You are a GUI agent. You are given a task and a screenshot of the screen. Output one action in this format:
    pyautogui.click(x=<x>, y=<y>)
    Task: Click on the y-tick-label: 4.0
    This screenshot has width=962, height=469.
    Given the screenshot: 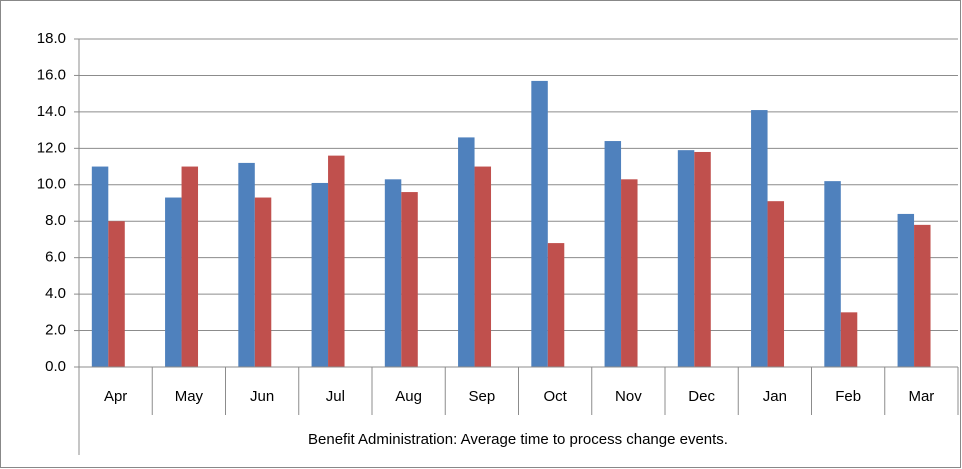 What is the action you would take?
    pyautogui.click(x=55, y=293)
    